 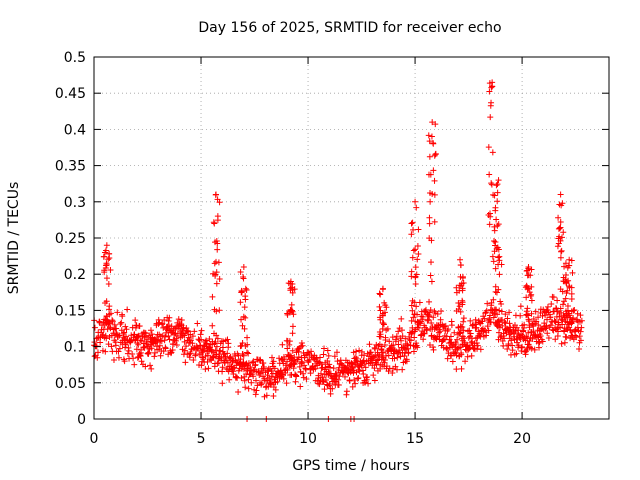 What do you see at coordinates (70, 94) in the screenshot?
I see `y-tick-label: 0.45` at bounding box center [70, 94].